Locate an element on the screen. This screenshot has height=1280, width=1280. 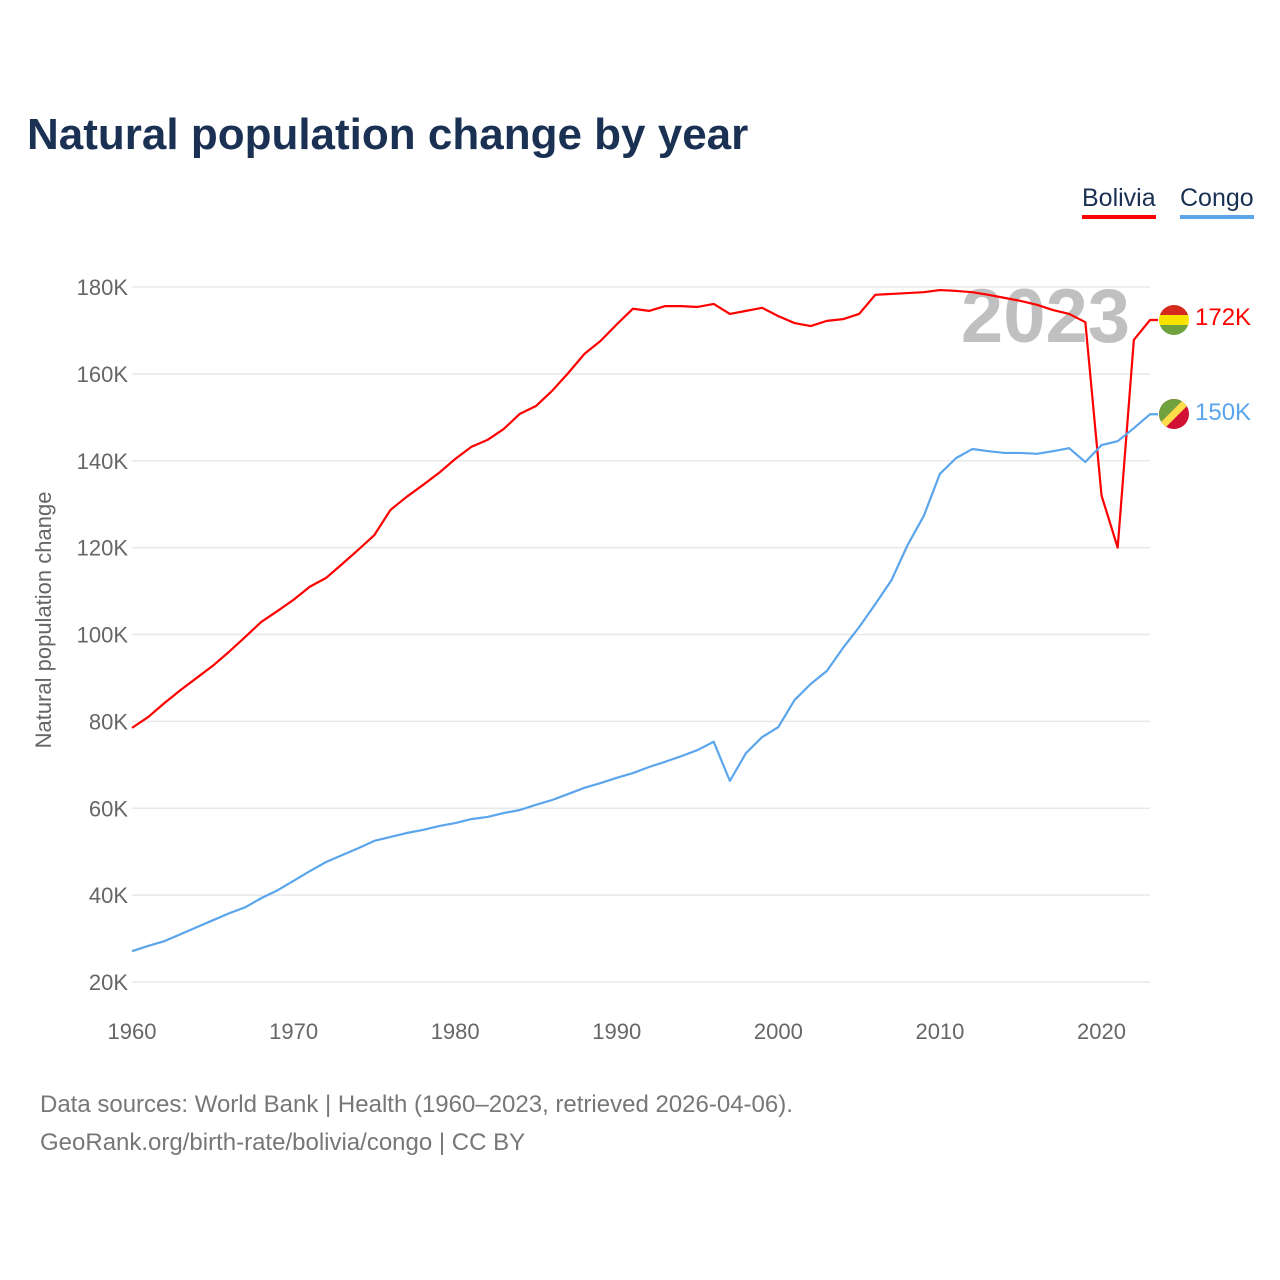
y-tick-label: 60K is located at coordinates (108, 808).